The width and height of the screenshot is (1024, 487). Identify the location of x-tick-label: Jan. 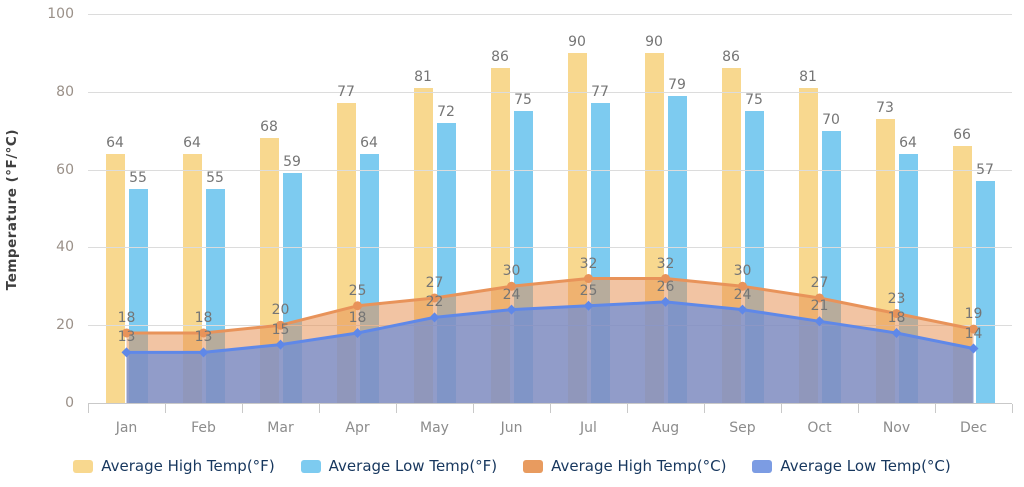
(126, 428).